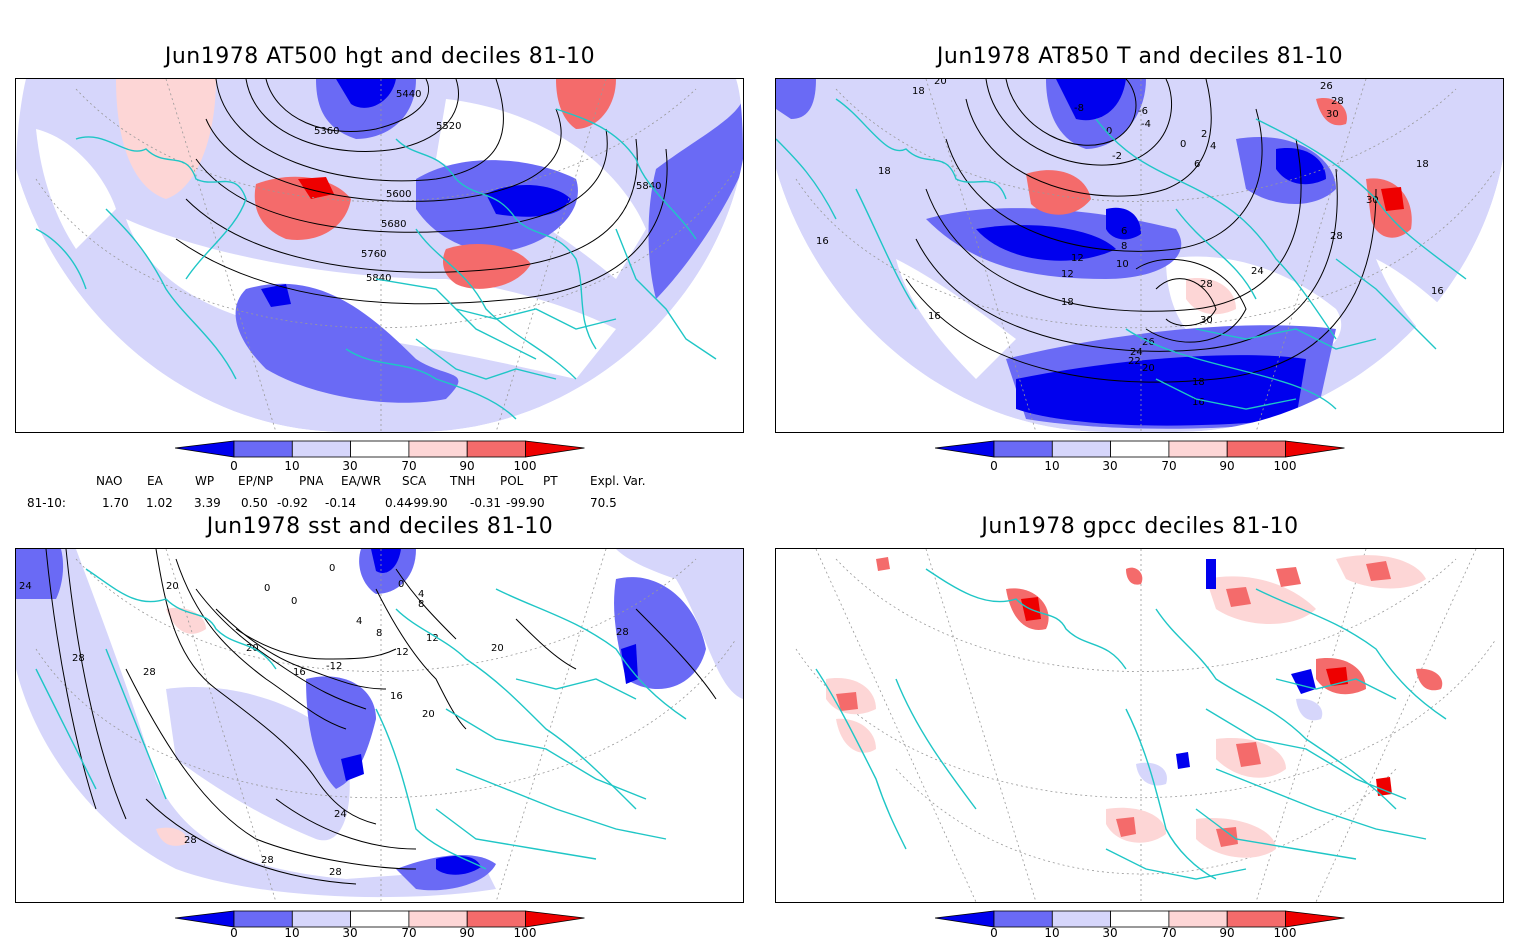  I want to click on index-header: PT, so click(550, 481).